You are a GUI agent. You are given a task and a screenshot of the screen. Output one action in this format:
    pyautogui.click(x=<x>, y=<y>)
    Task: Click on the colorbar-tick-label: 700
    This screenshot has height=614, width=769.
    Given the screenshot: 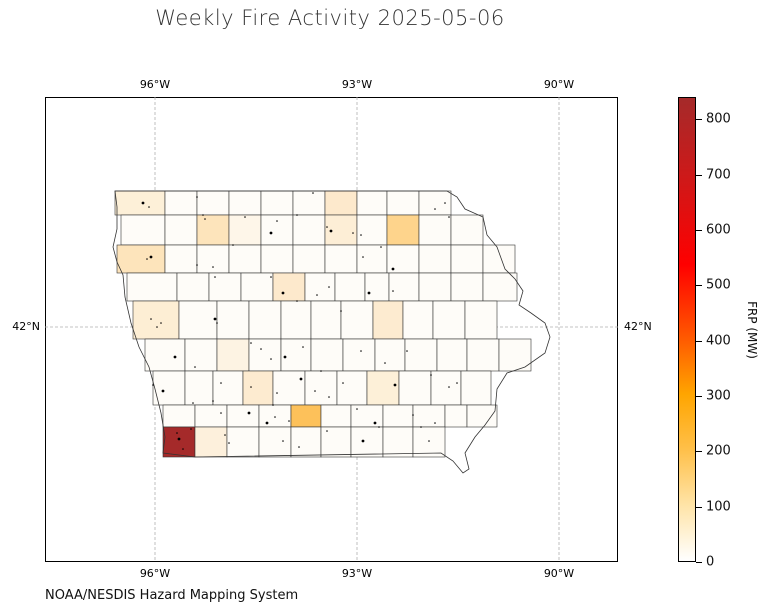 What is the action you would take?
    pyautogui.click(x=718, y=174)
    